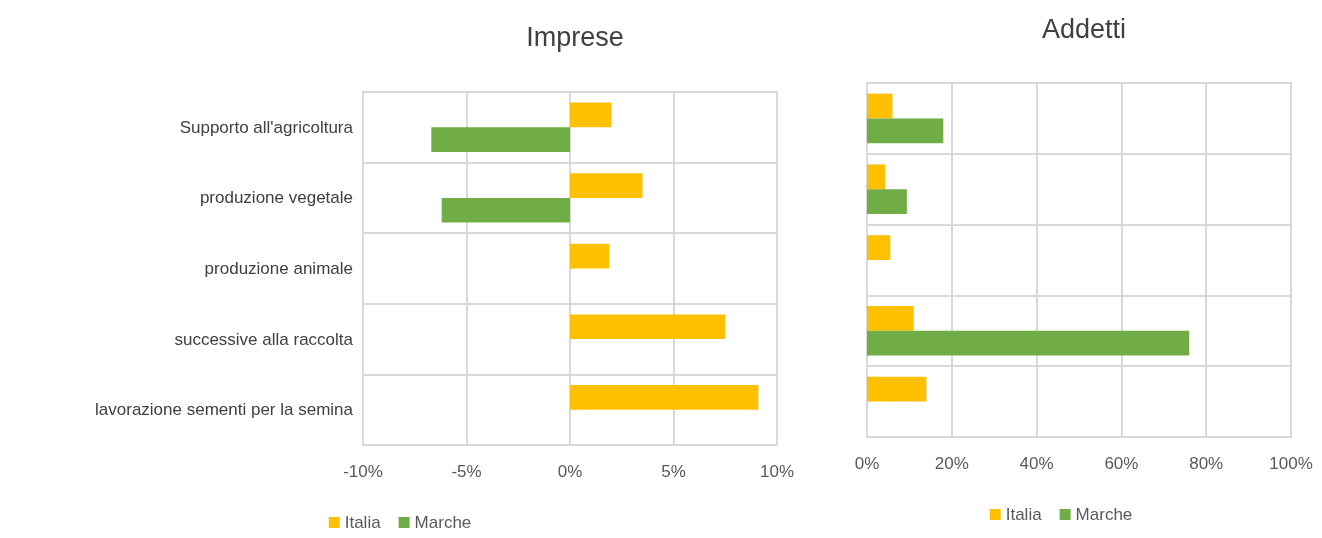  Describe the element at coordinates (1206, 463) in the screenshot. I see `x-tick-label: 80%` at that location.